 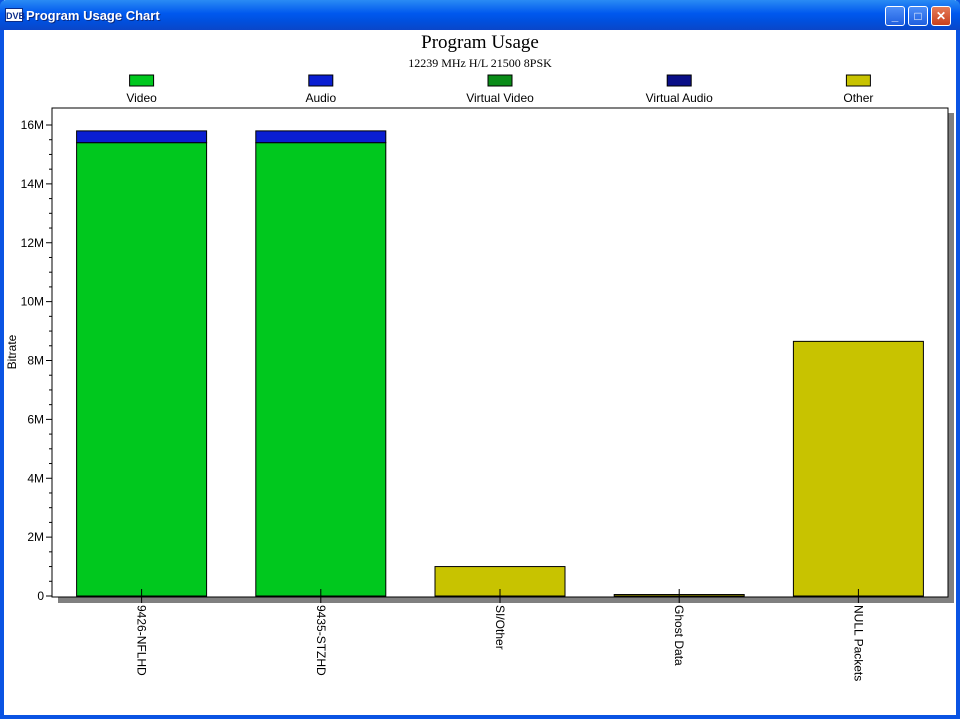 What do you see at coordinates (320, 98) in the screenshot?
I see `legend-label-audio: Audio` at bounding box center [320, 98].